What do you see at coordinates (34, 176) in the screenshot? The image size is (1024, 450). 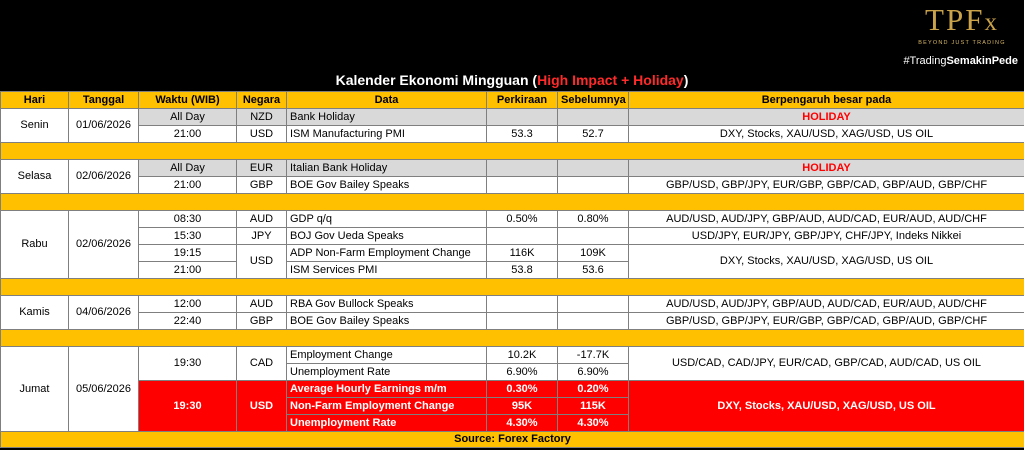 I see `day-cell: Selasa` at bounding box center [34, 176].